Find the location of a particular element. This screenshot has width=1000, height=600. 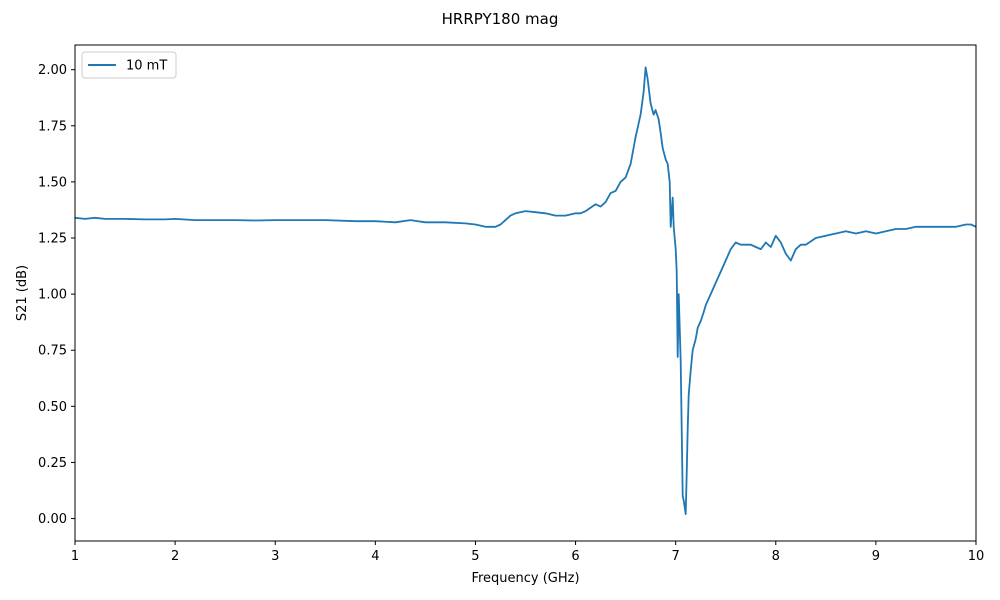

y-tick-label: 0.00 is located at coordinates (52, 519).